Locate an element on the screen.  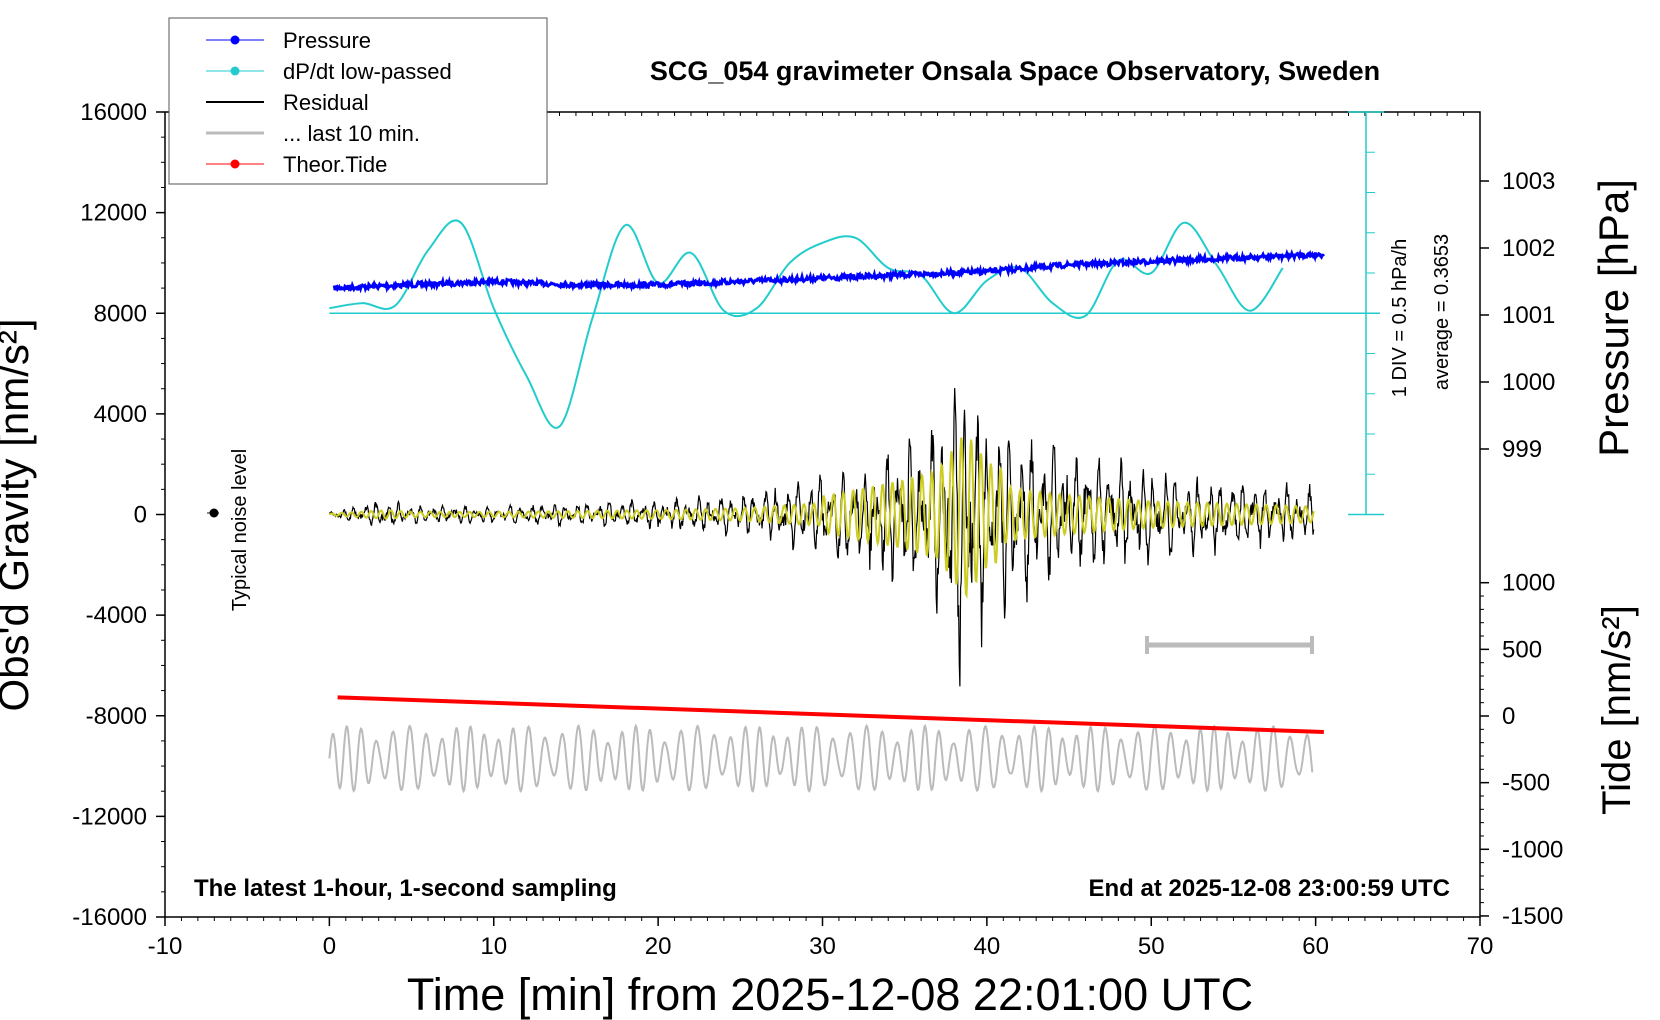
last-10-min-line is located at coordinates (821, 758).